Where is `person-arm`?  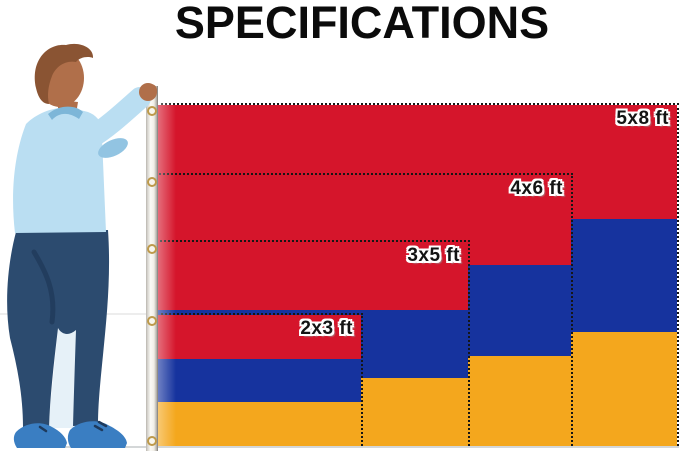
person-arm is located at coordinates (115, 118).